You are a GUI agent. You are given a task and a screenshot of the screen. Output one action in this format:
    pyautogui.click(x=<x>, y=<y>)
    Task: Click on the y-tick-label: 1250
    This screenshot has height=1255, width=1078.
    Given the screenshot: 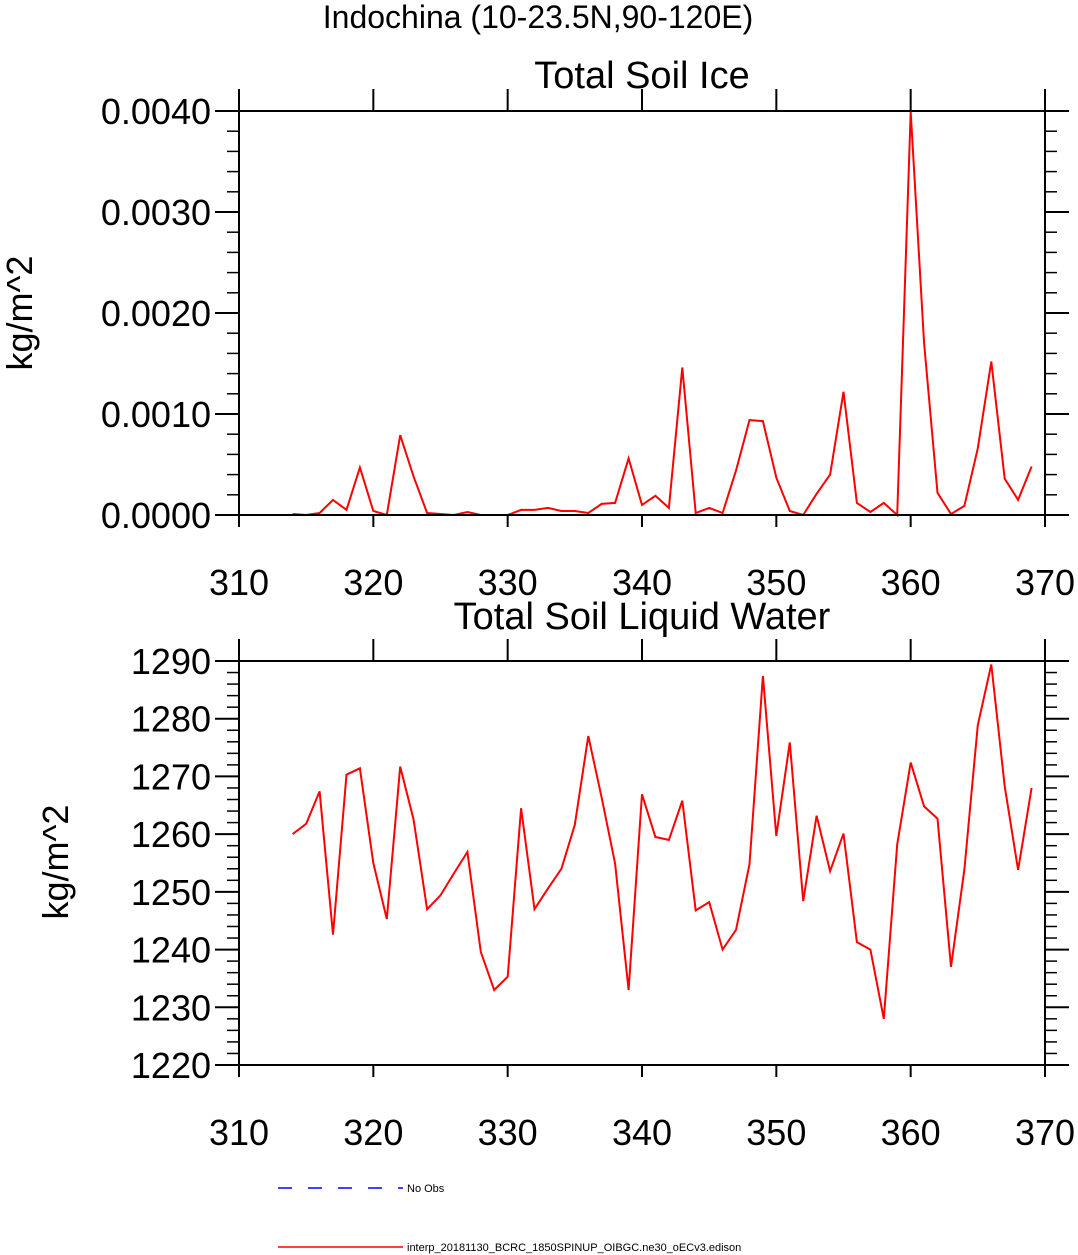 What is the action you would take?
    pyautogui.click(x=171, y=892)
    